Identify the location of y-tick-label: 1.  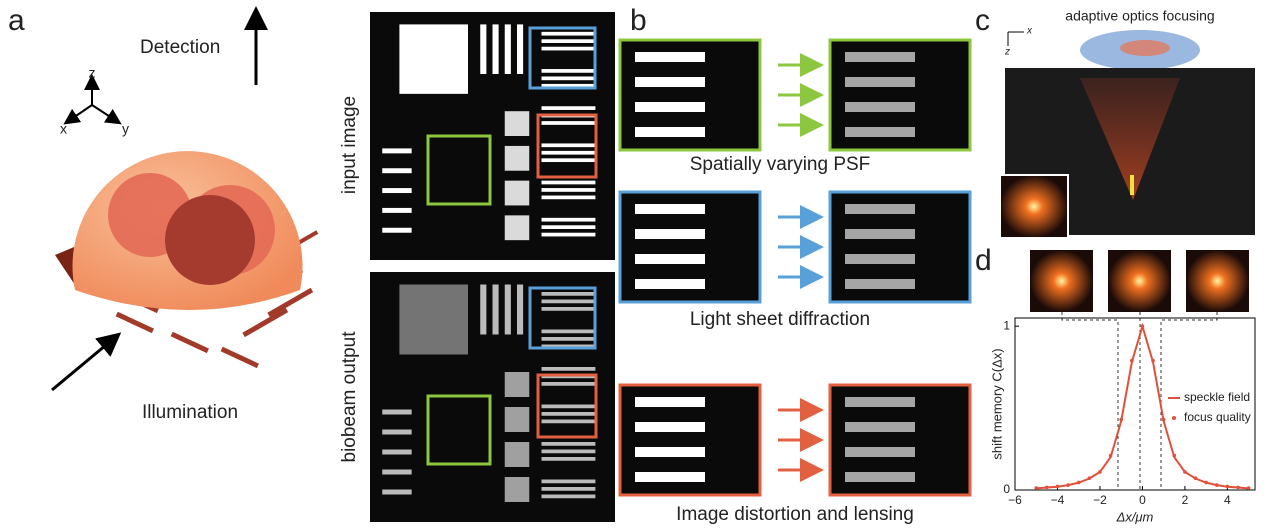
(1006, 325).